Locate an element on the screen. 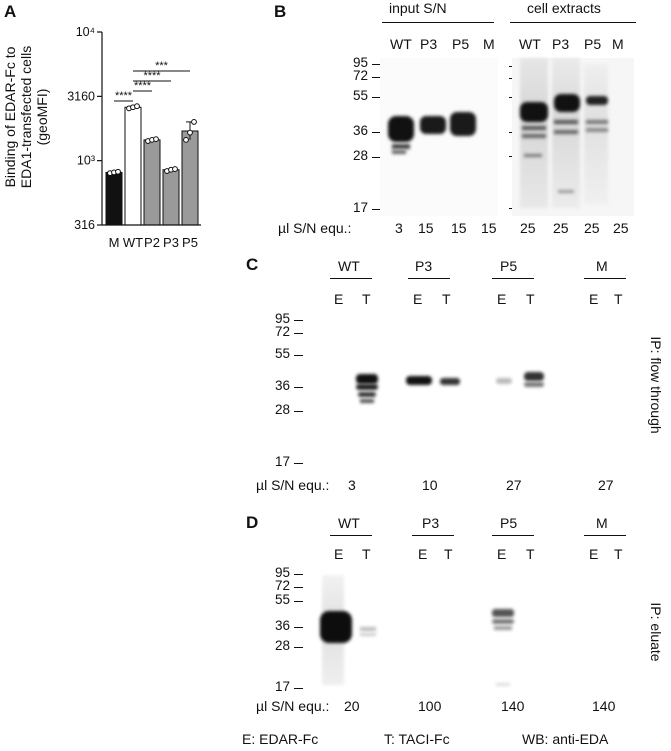 Image resolution: width=671 pixels, height=751 pixels. y-tick-label: 10³ is located at coordinates (86, 161).